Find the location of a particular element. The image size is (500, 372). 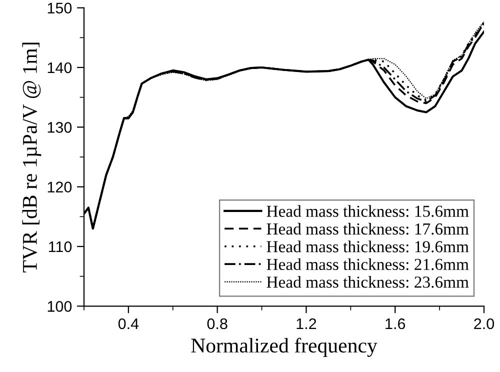

x-axis-title: Normalized frequency is located at coordinates (284, 347).